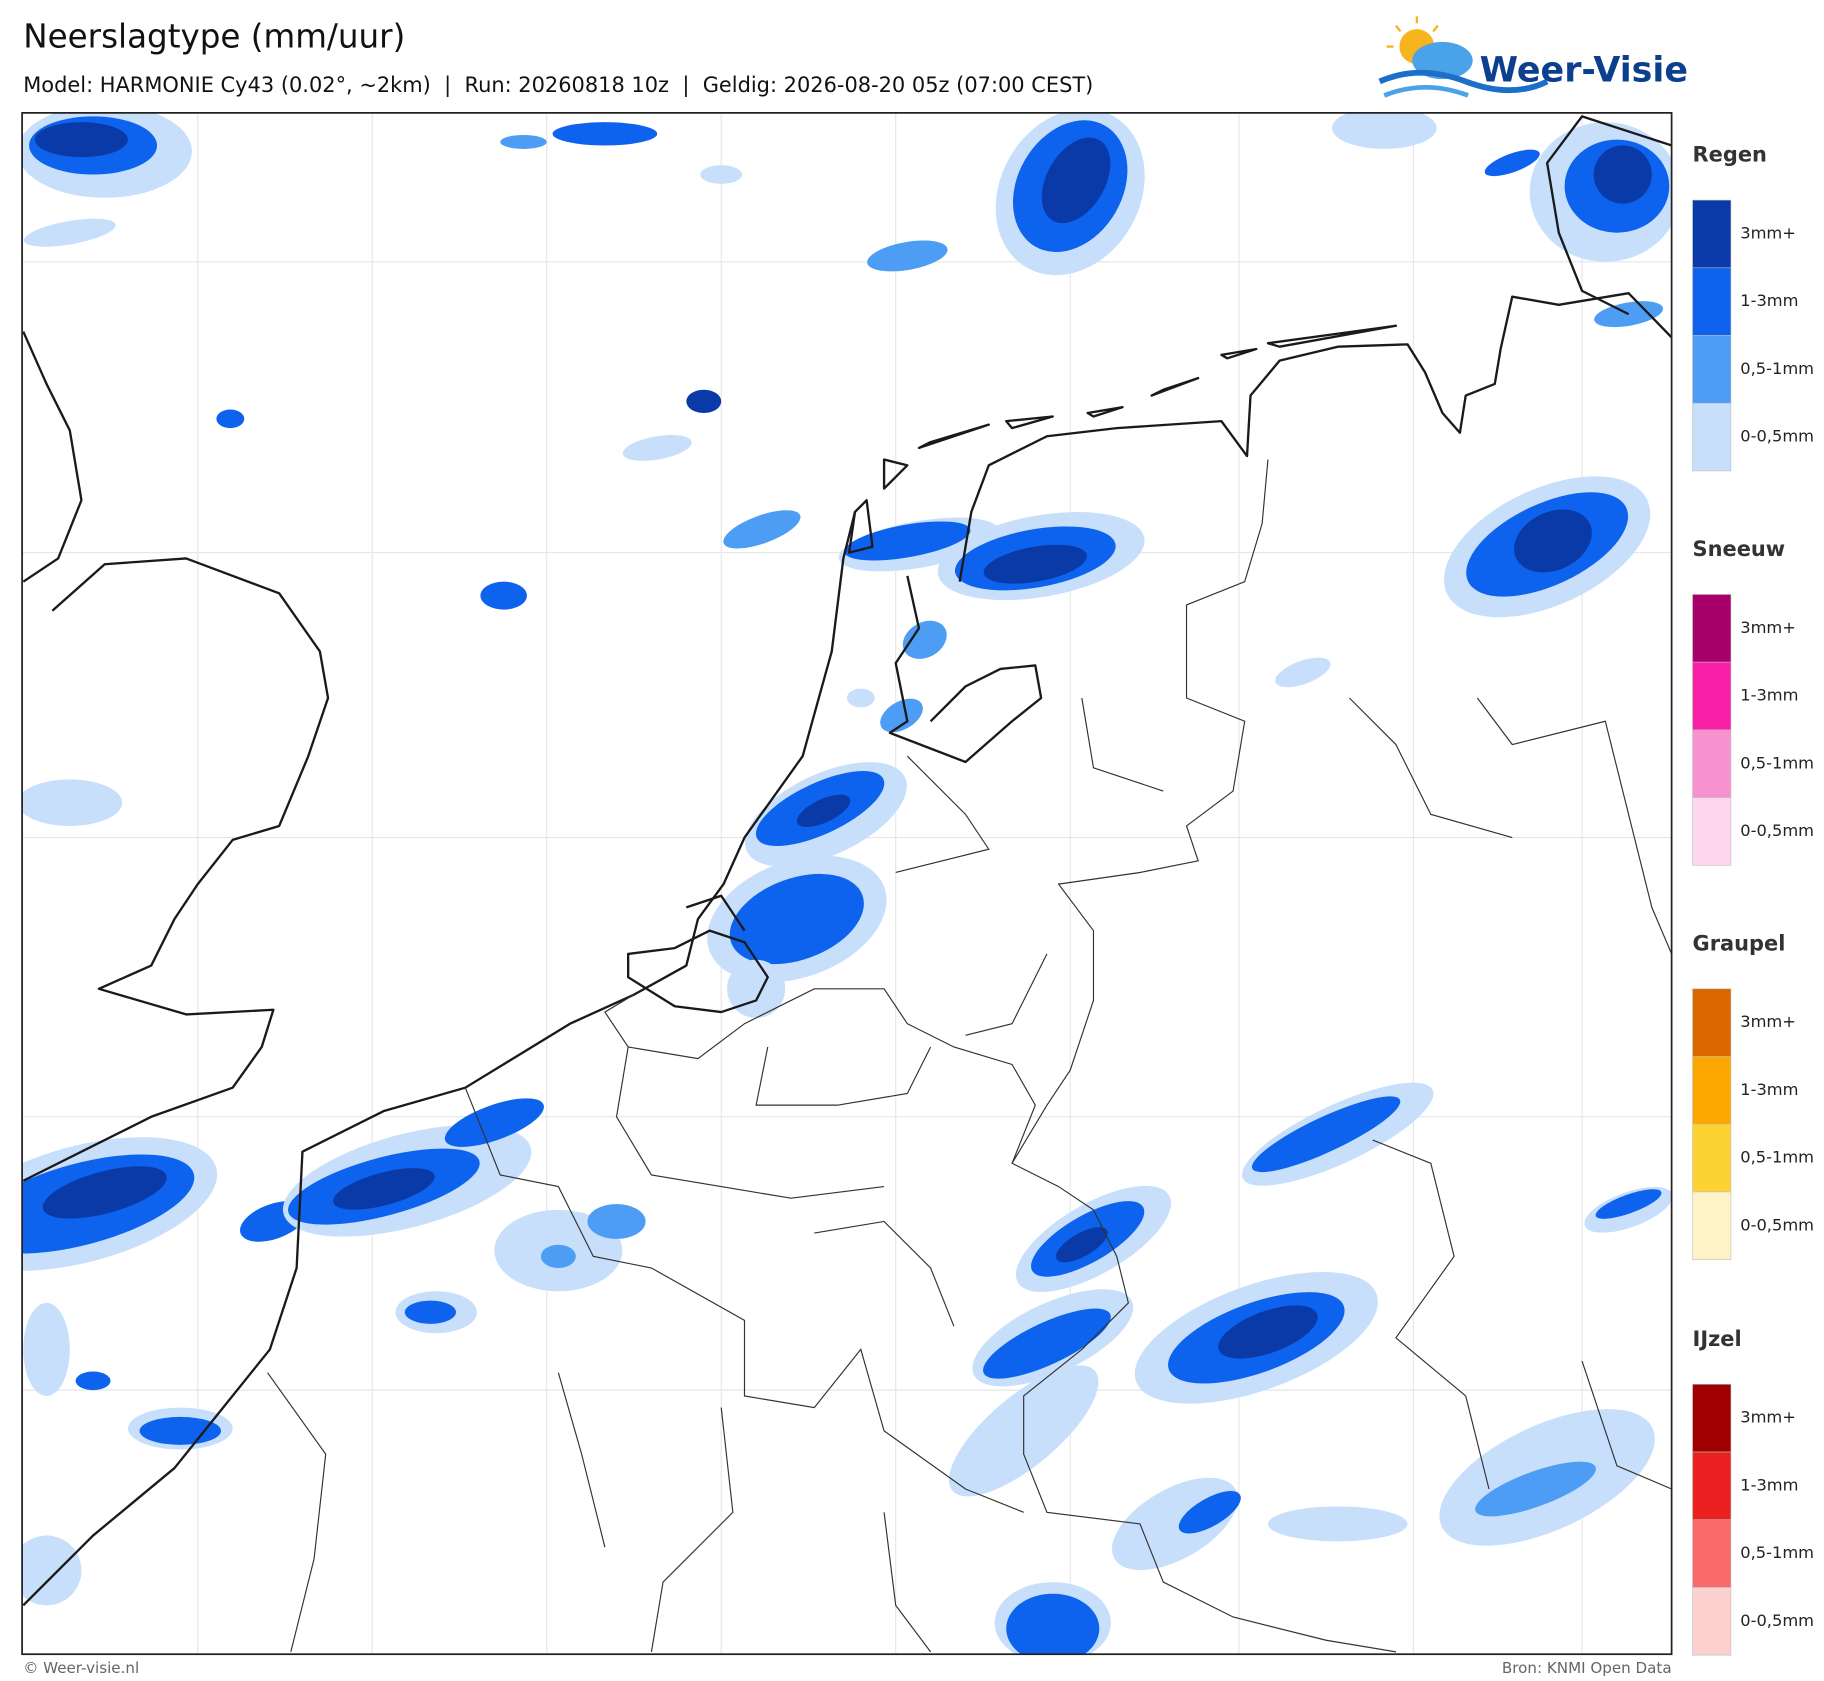 The height and width of the screenshot is (1681, 1824). What do you see at coordinates (214, 37) in the screenshot?
I see `title: Neerslagtype (mm/uur)` at bounding box center [214, 37].